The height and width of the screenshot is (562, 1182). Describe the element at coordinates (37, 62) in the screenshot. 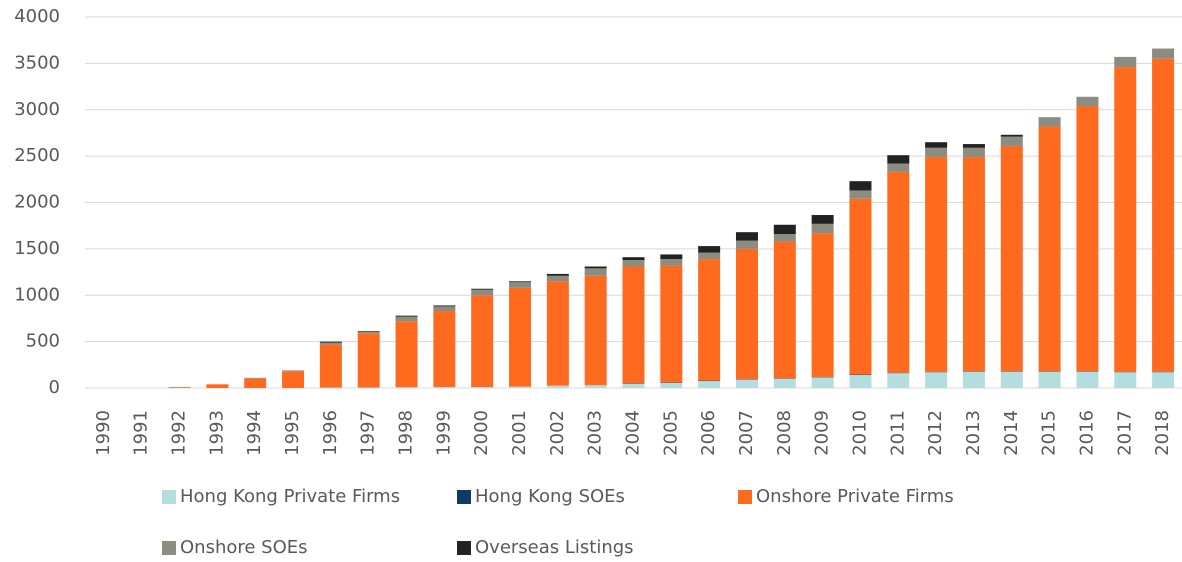

I see `y-tick-label: 3500` at that location.